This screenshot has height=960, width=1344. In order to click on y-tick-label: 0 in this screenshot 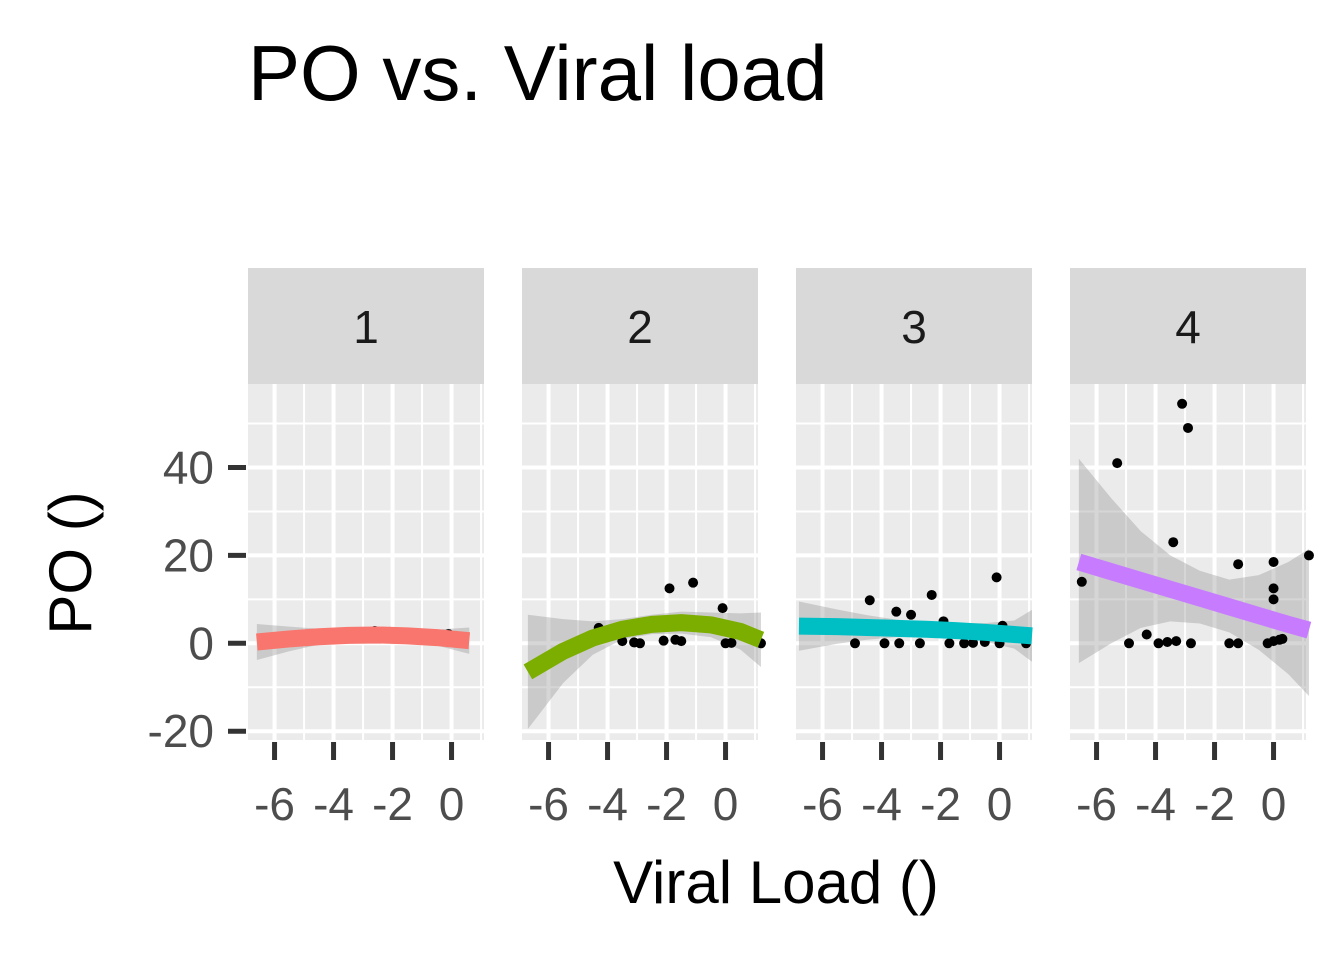, I will do `click(201, 643)`.